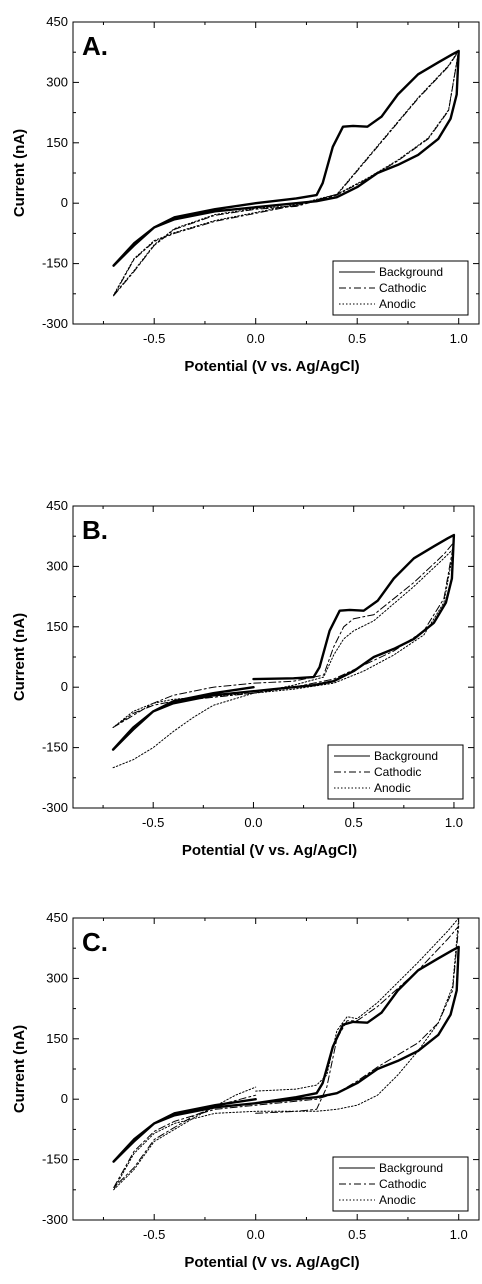 The image size is (482, 1284). I want to click on panel-label: C., so click(95, 942).